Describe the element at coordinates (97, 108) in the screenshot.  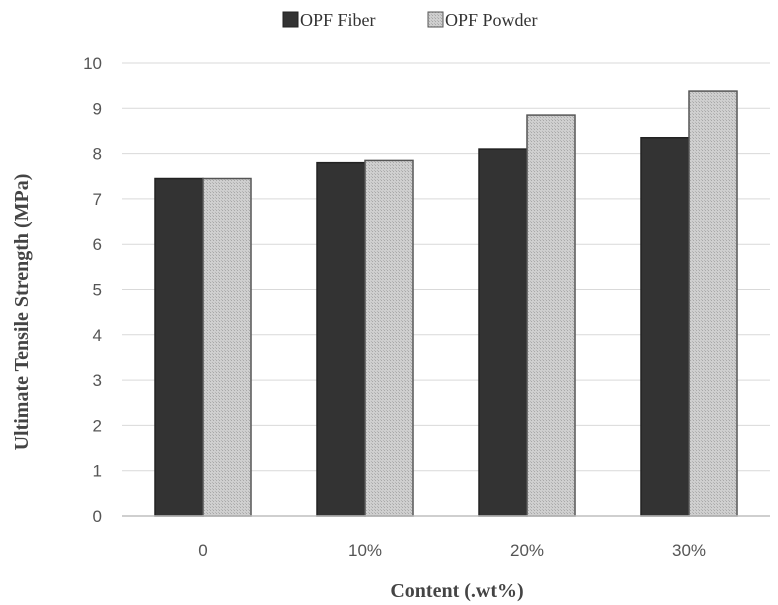
I see `y-tick-label: 9` at that location.